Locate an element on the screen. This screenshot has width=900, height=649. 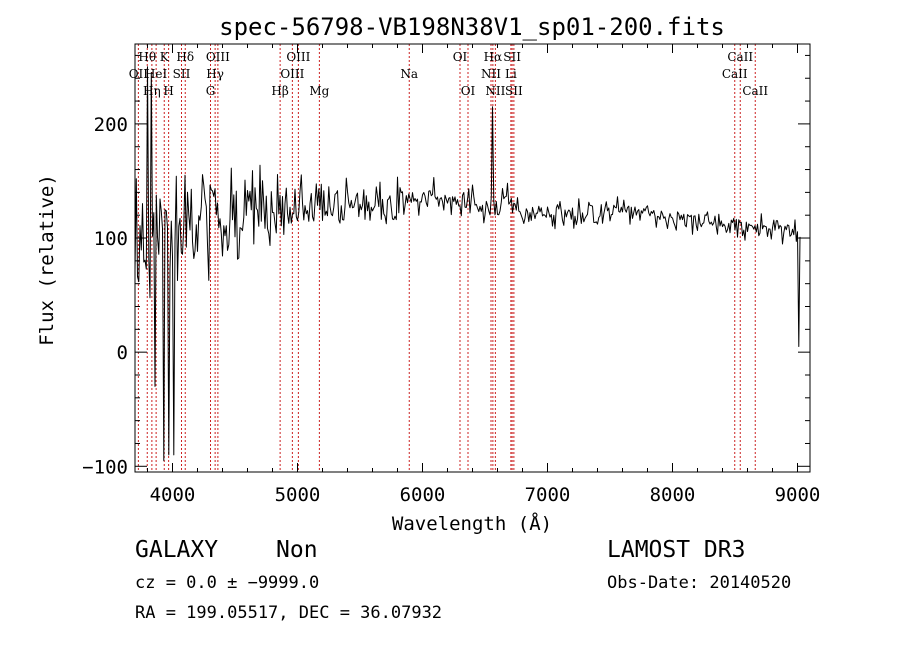
y-axis-label: Flux (relative) is located at coordinates (47, 260).